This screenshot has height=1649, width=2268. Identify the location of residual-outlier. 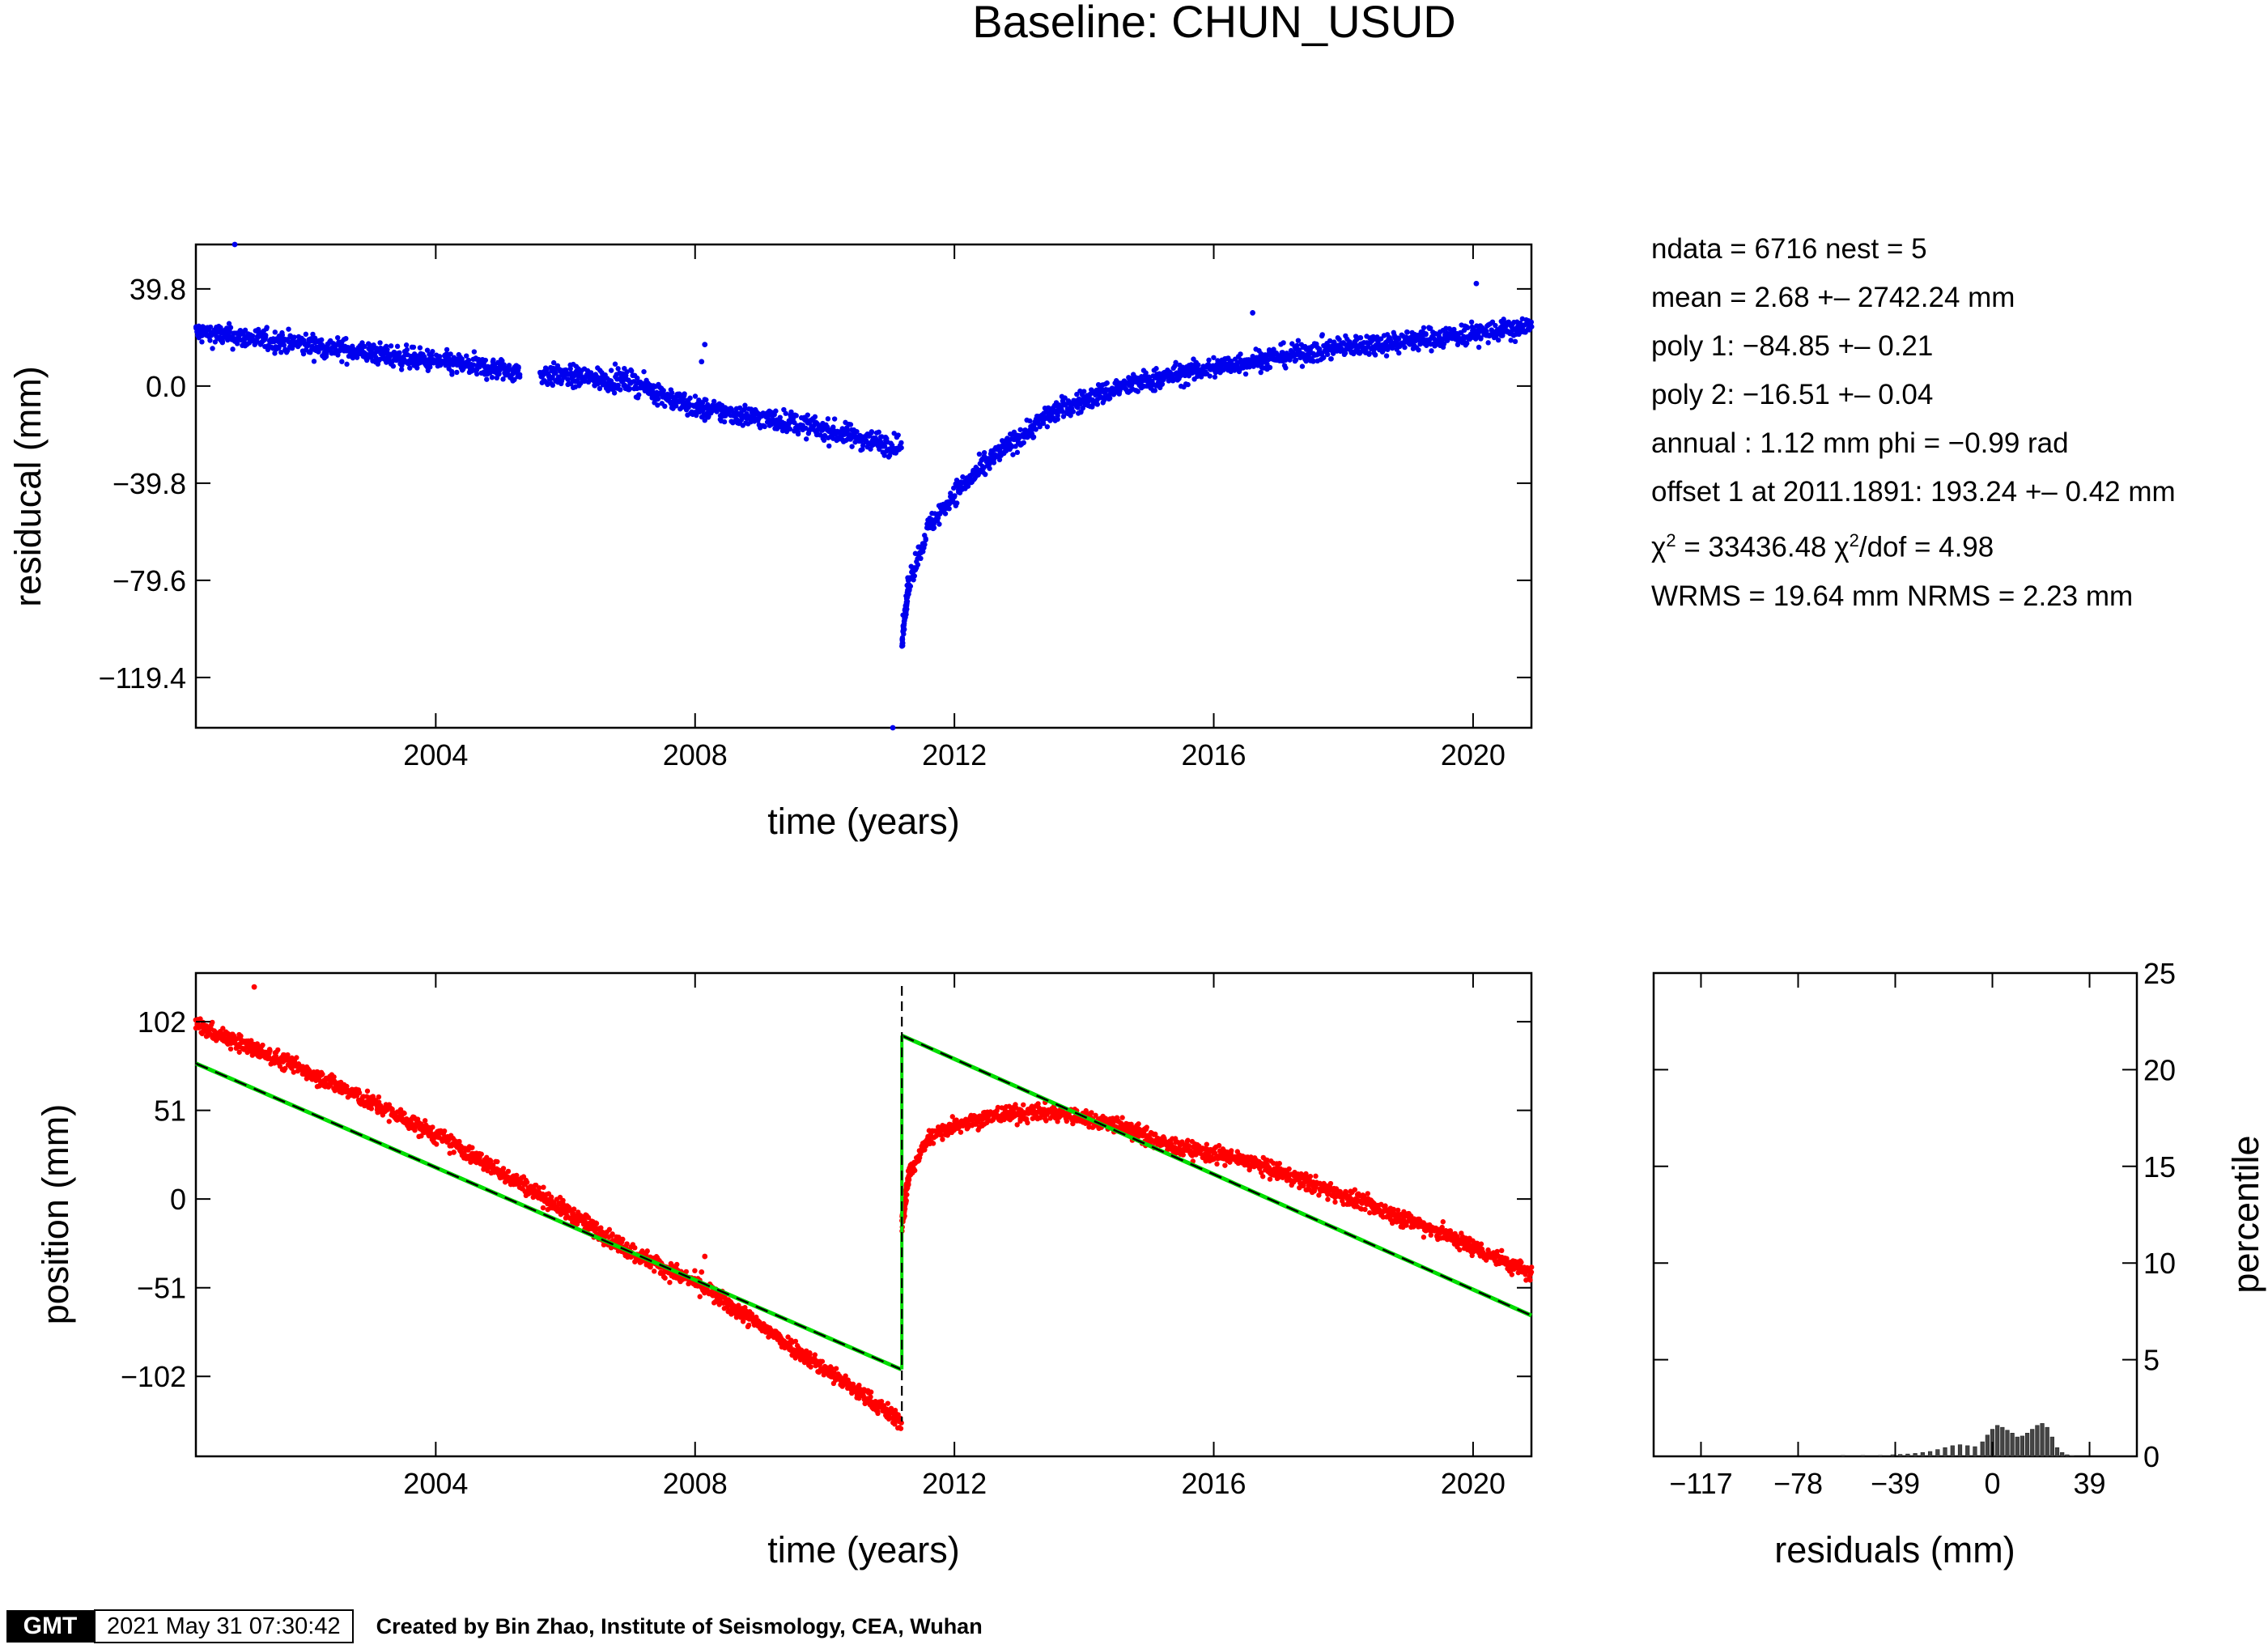
(1476, 284).